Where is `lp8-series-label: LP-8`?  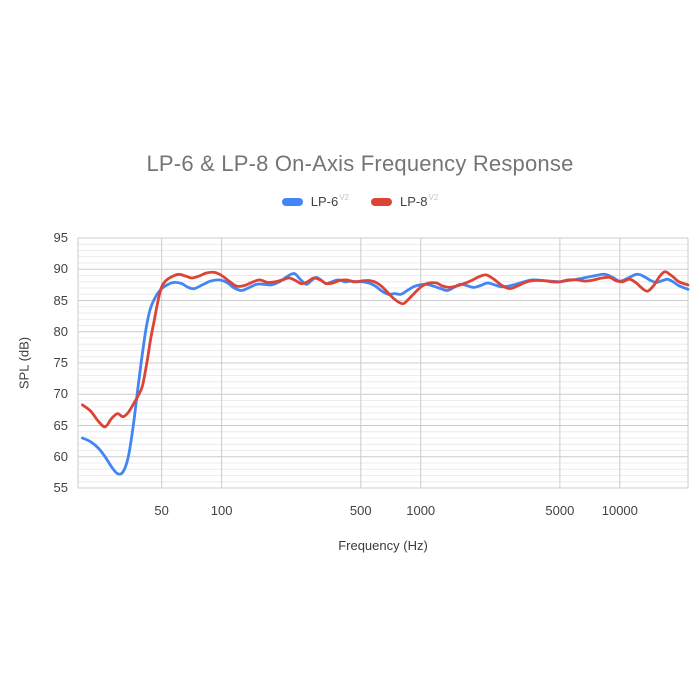
lp8-series-label: LP-8 is located at coordinates (414, 201).